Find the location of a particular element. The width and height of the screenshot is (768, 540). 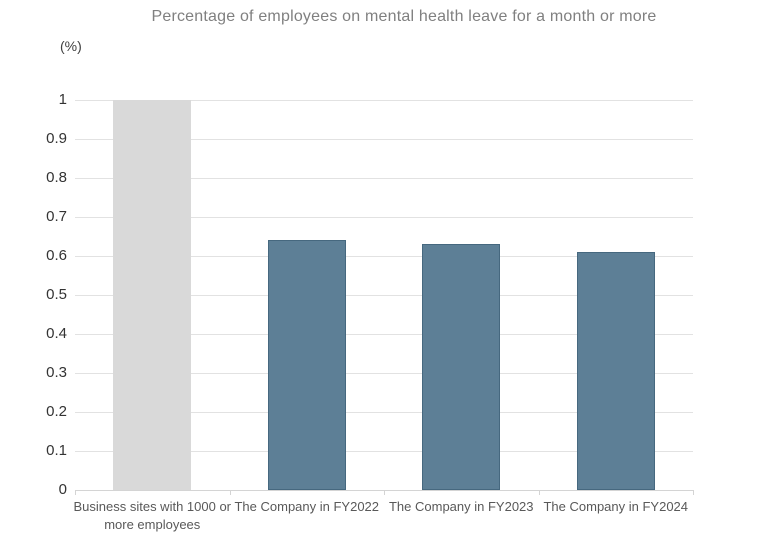

x-axis-category-label: The Company in FY2022 is located at coordinates (307, 506).